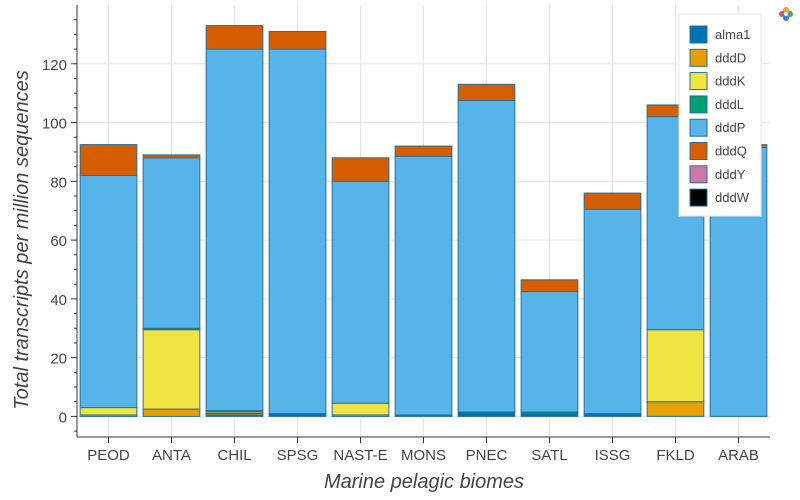 This screenshot has width=800, height=500. What do you see at coordinates (675, 455) in the screenshot?
I see `x-tick-label: FKLD` at bounding box center [675, 455].